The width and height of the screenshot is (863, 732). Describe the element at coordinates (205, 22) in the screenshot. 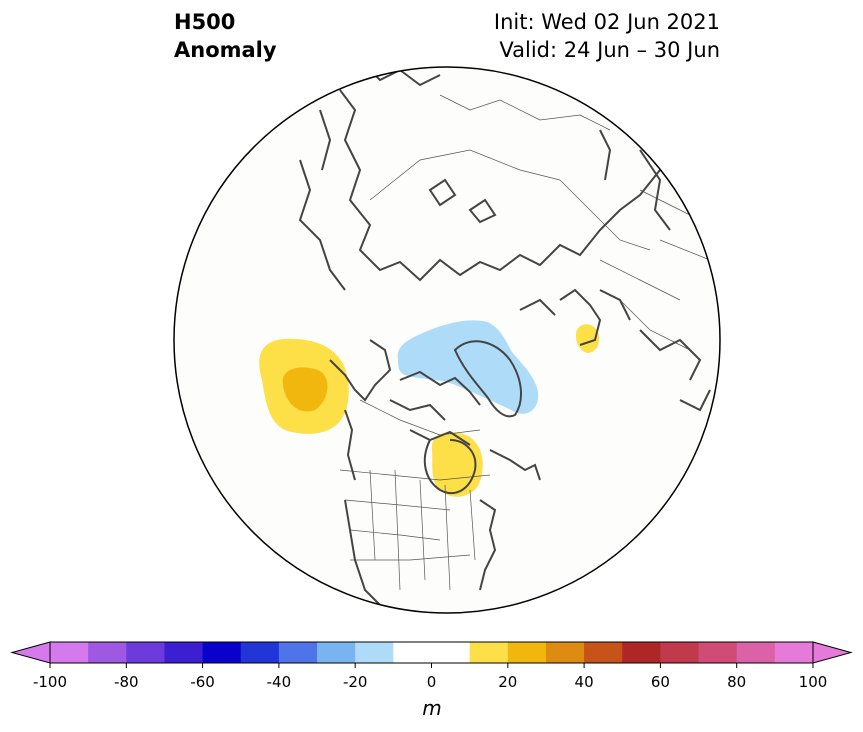

I see `title-line-1: H500` at that location.